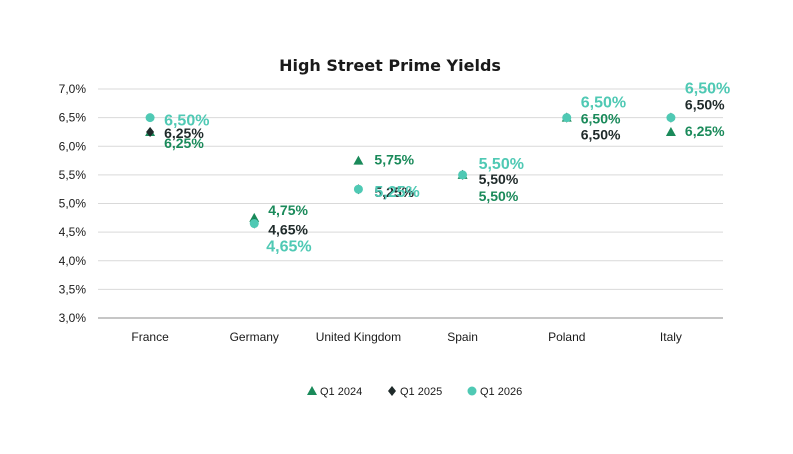 Image resolution: width=793 pixels, height=454 pixels. Describe the element at coordinates (288, 230) in the screenshot. I see `data-label-q1-2025: 4,65%` at that location.